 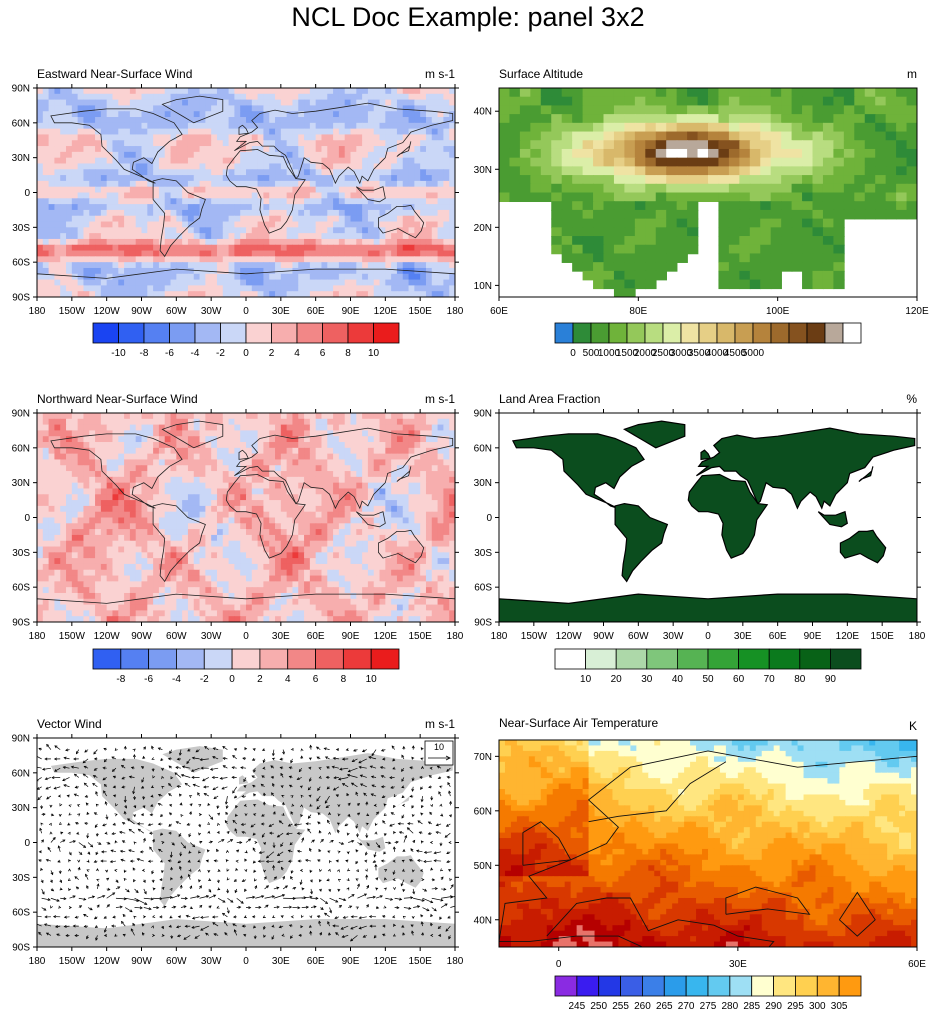 What do you see at coordinates (176, 311) in the screenshot?
I see `x-tick-label: 60W` at bounding box center [176, 311].